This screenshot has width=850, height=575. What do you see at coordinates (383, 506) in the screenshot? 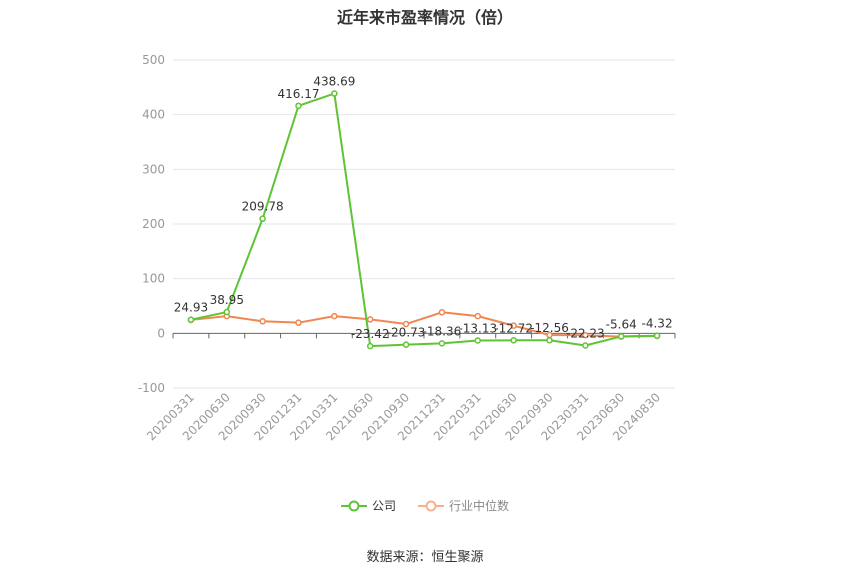
I see `legend-label-company: 公司` at bounding box center [383, 506].